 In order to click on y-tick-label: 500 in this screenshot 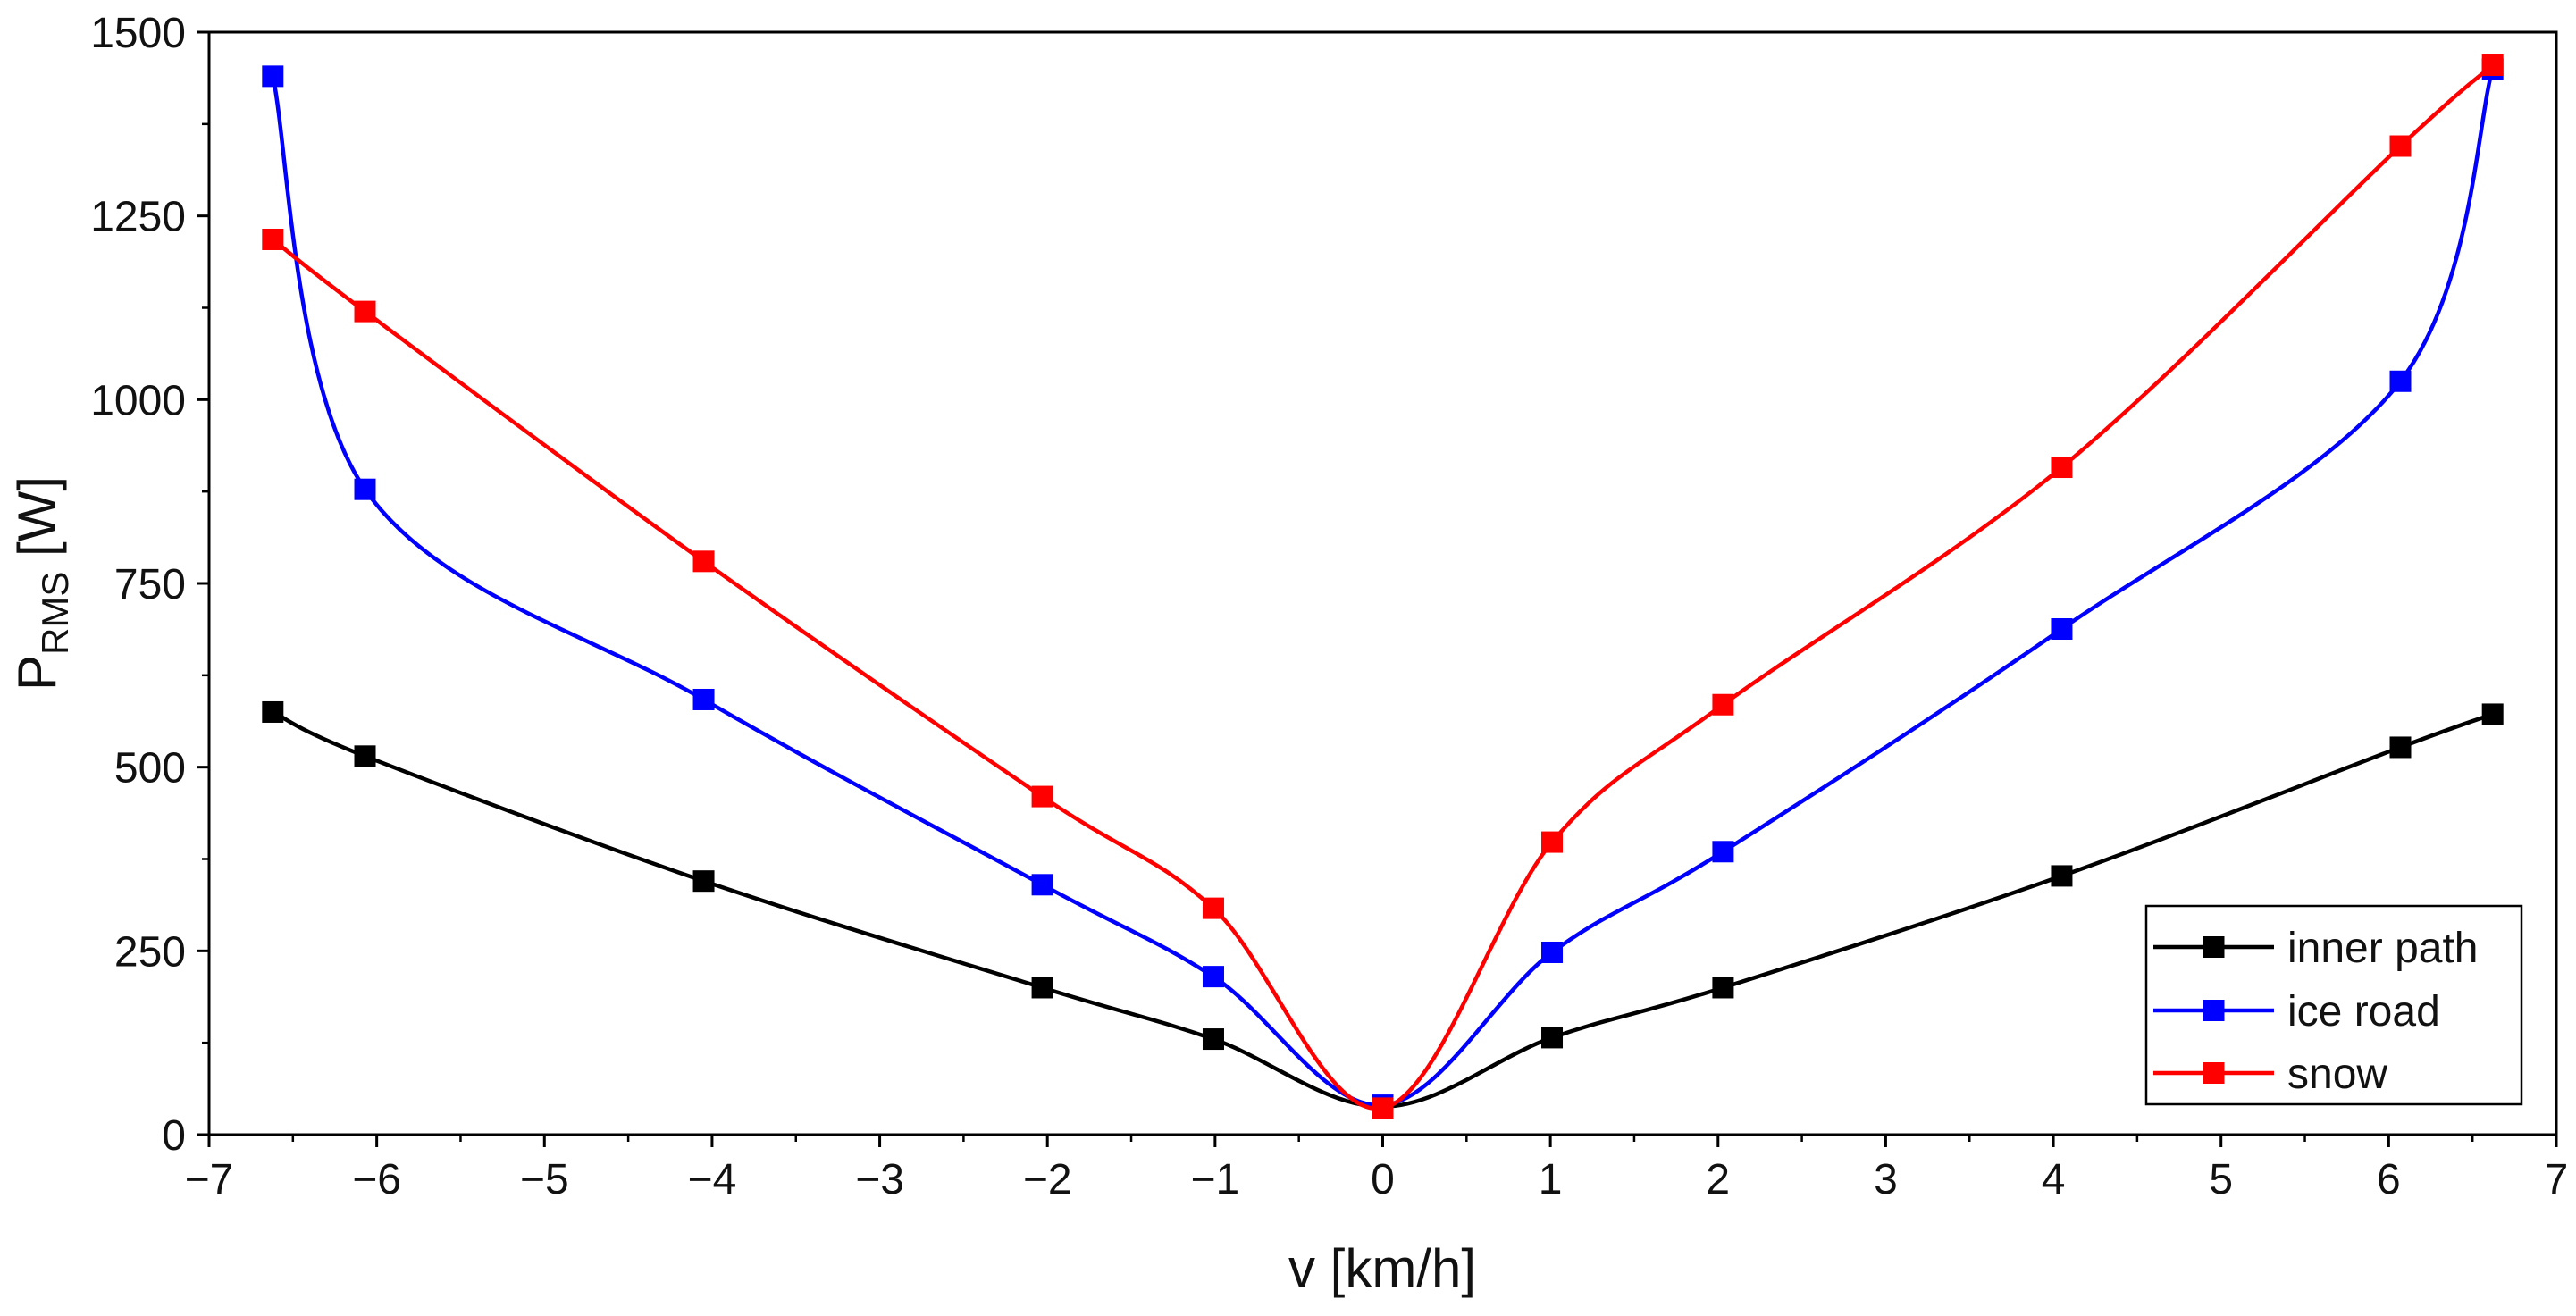, I will do `click(150, 768)`.